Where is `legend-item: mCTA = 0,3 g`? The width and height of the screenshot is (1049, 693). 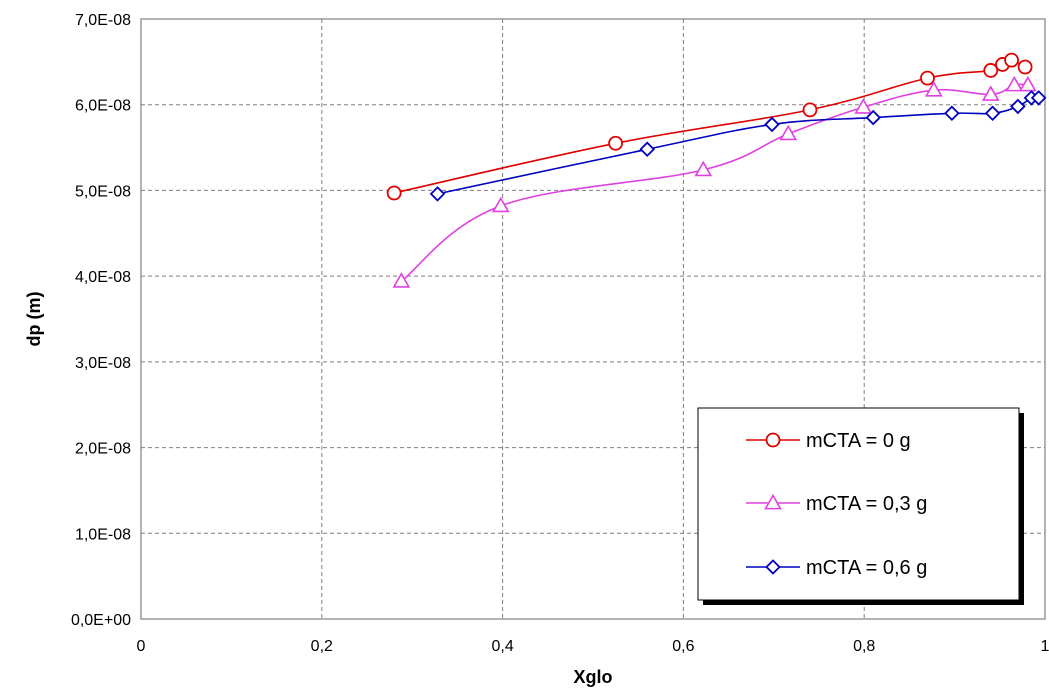 legend-item: mCTA = 0,3 g is located at coordinates (836, 504).